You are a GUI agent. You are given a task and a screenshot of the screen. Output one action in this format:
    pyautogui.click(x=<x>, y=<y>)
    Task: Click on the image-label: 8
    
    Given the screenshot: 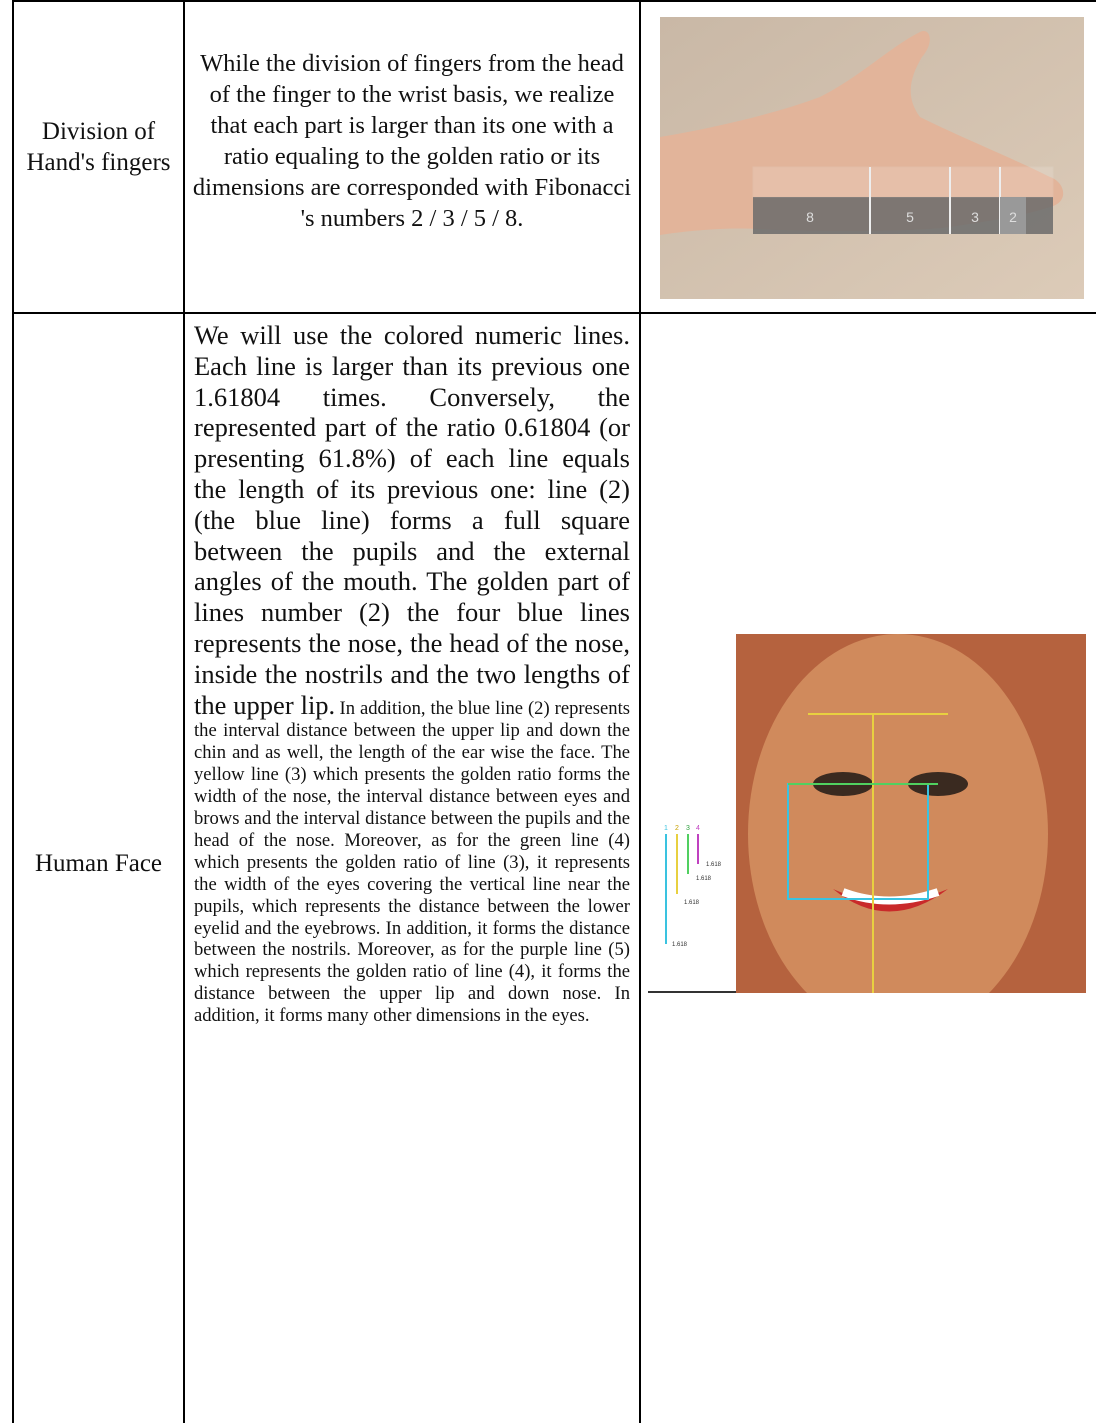 What is the action you would take?
    pyautogui.click(x=810, y=217)
    